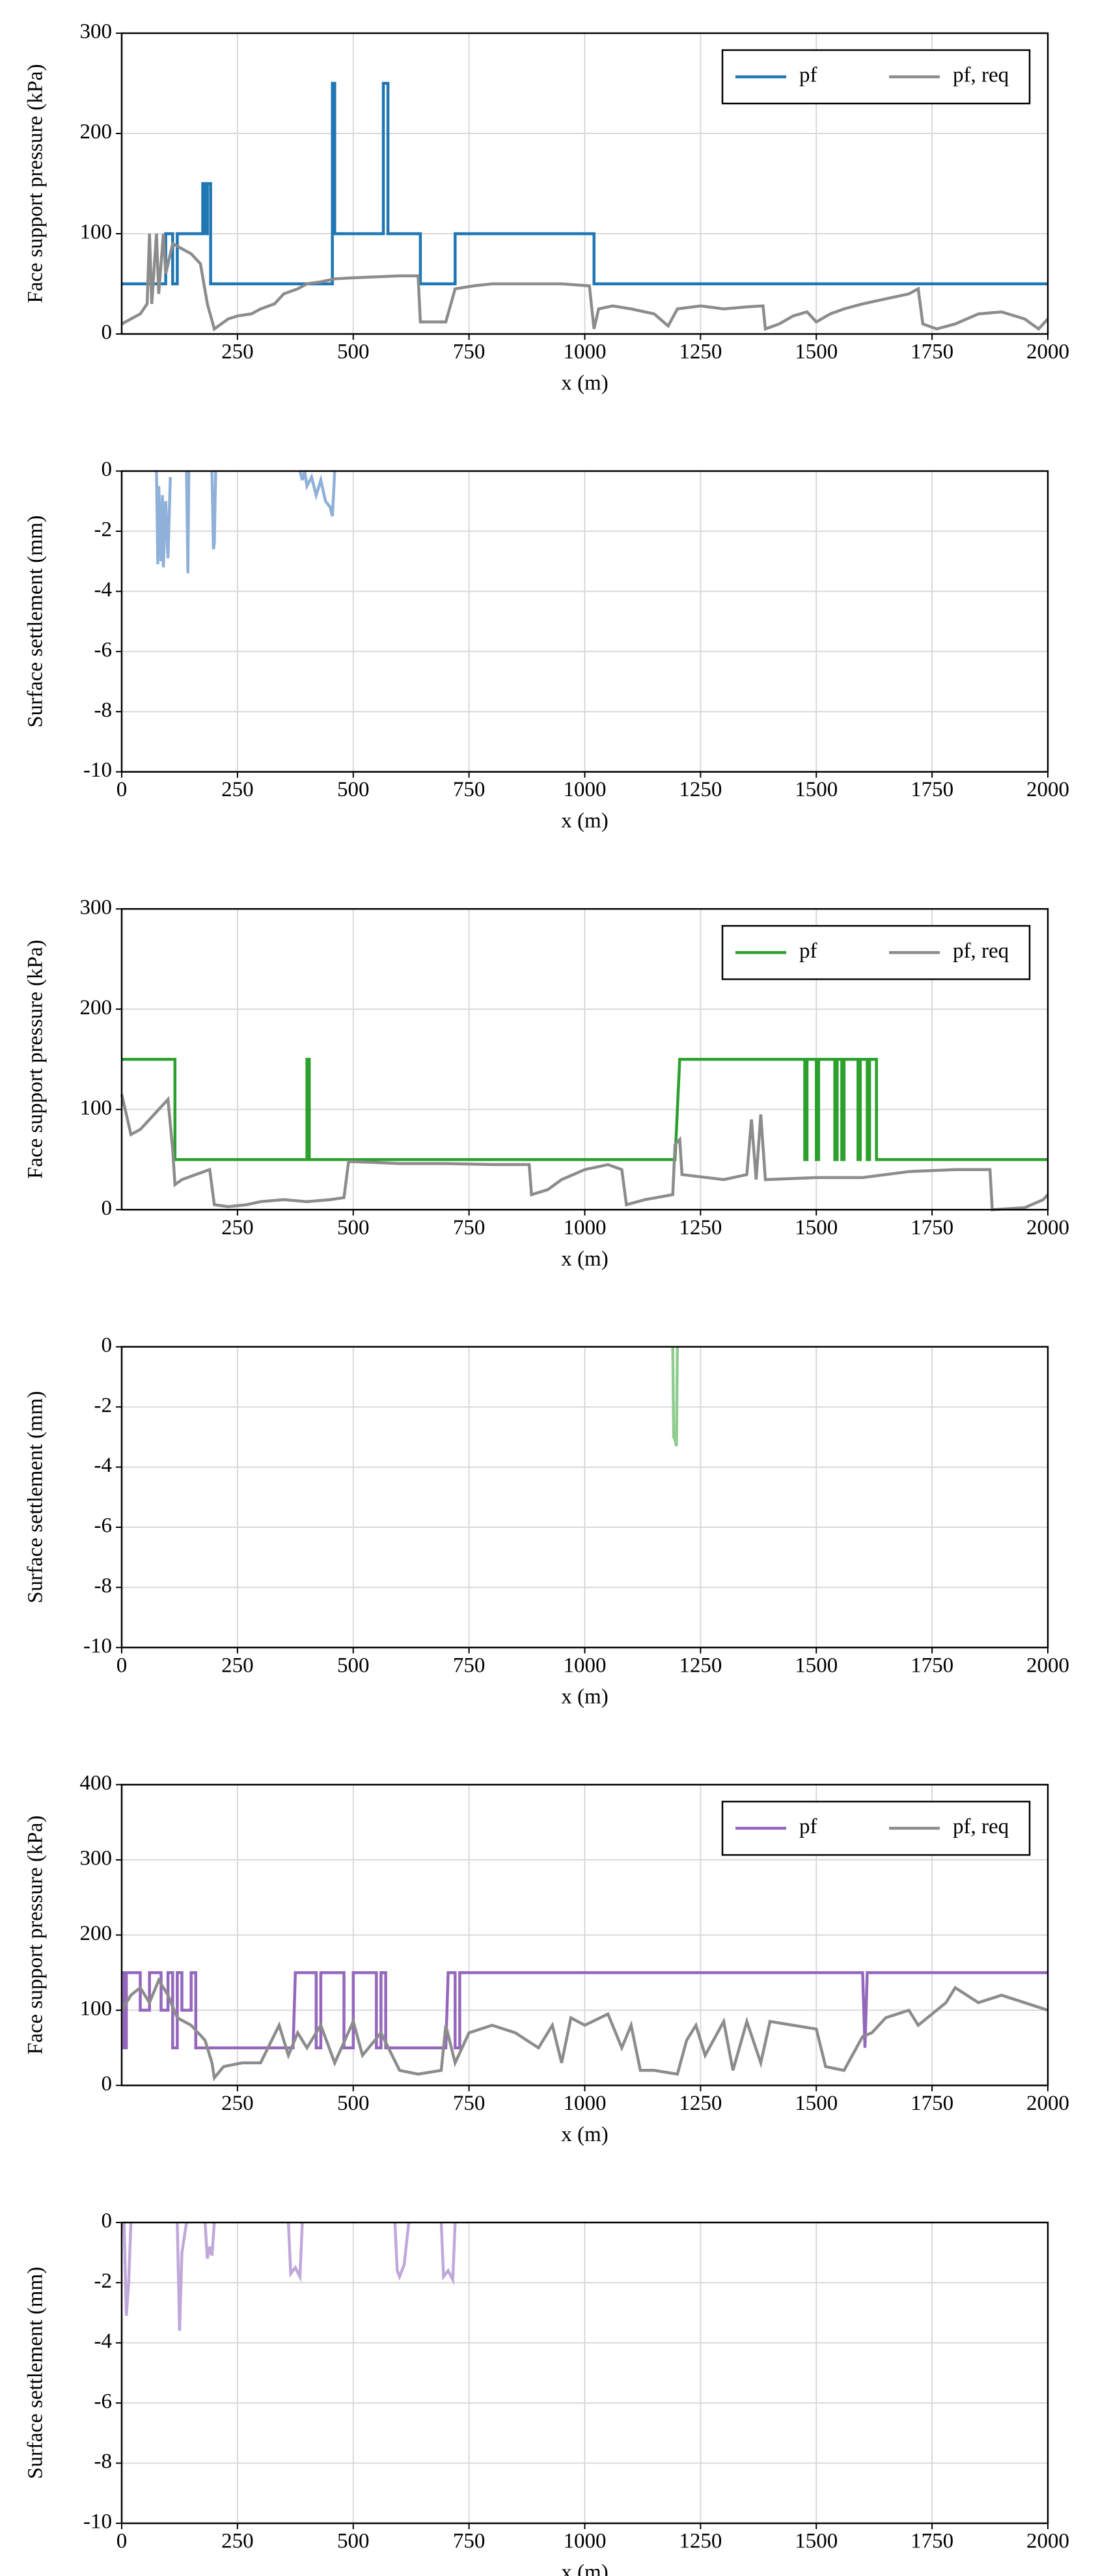  Describe the element at coordinates (96, 32) in the screenshot. I see `y-tick-label: 300` at that location.